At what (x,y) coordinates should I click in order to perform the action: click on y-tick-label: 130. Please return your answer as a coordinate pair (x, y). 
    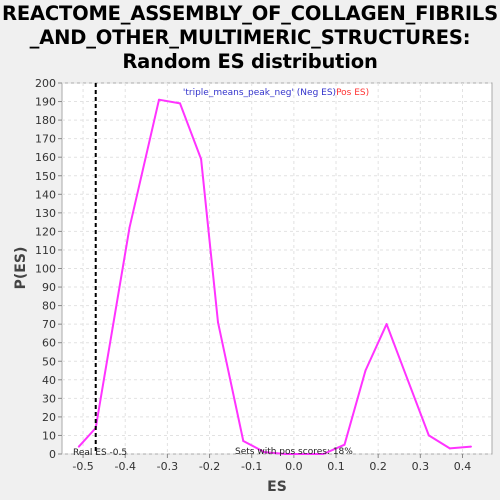
    Looking at the image, I should click on (45, 213).